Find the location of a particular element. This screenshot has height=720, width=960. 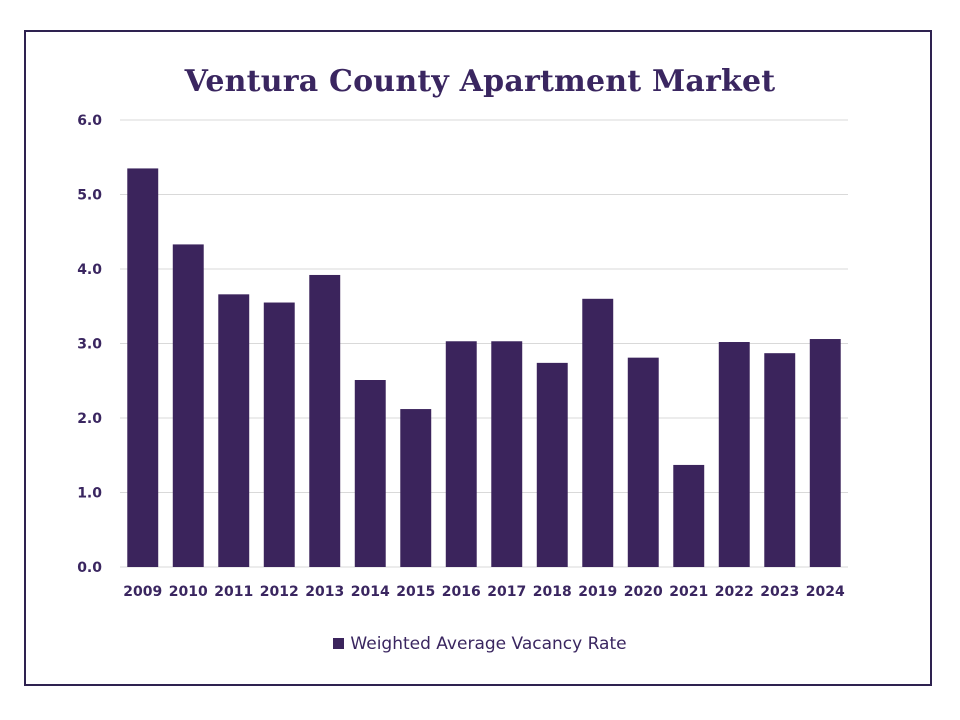

x-tick-label: 2011 is located at coordinates (233, 592).